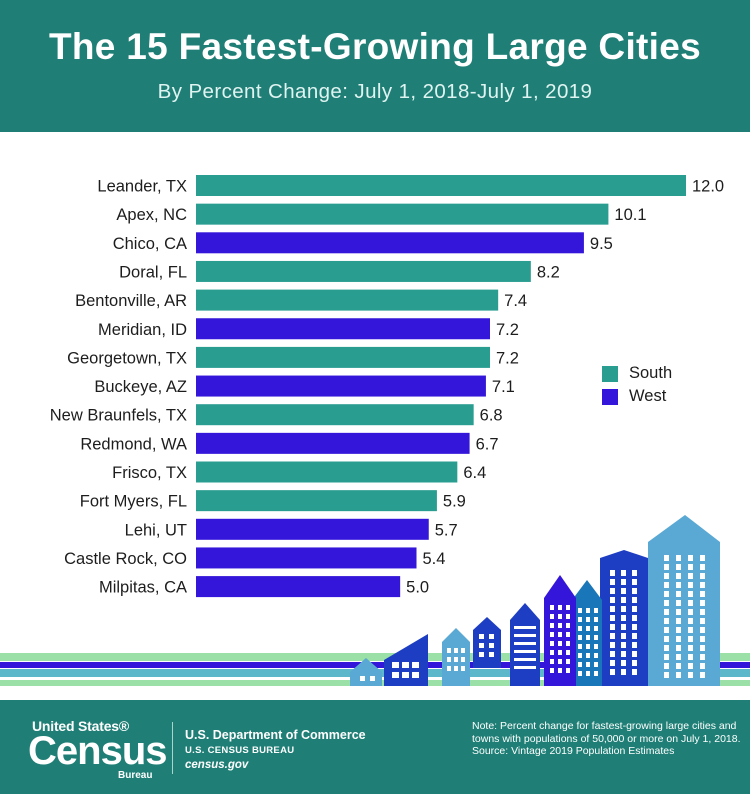 This screenshot has width=750, height=794. What do you see at coordinates (142, 187) in the screenshot?
I see `category-label: Leander, TX` at bounding box center [142, 187].